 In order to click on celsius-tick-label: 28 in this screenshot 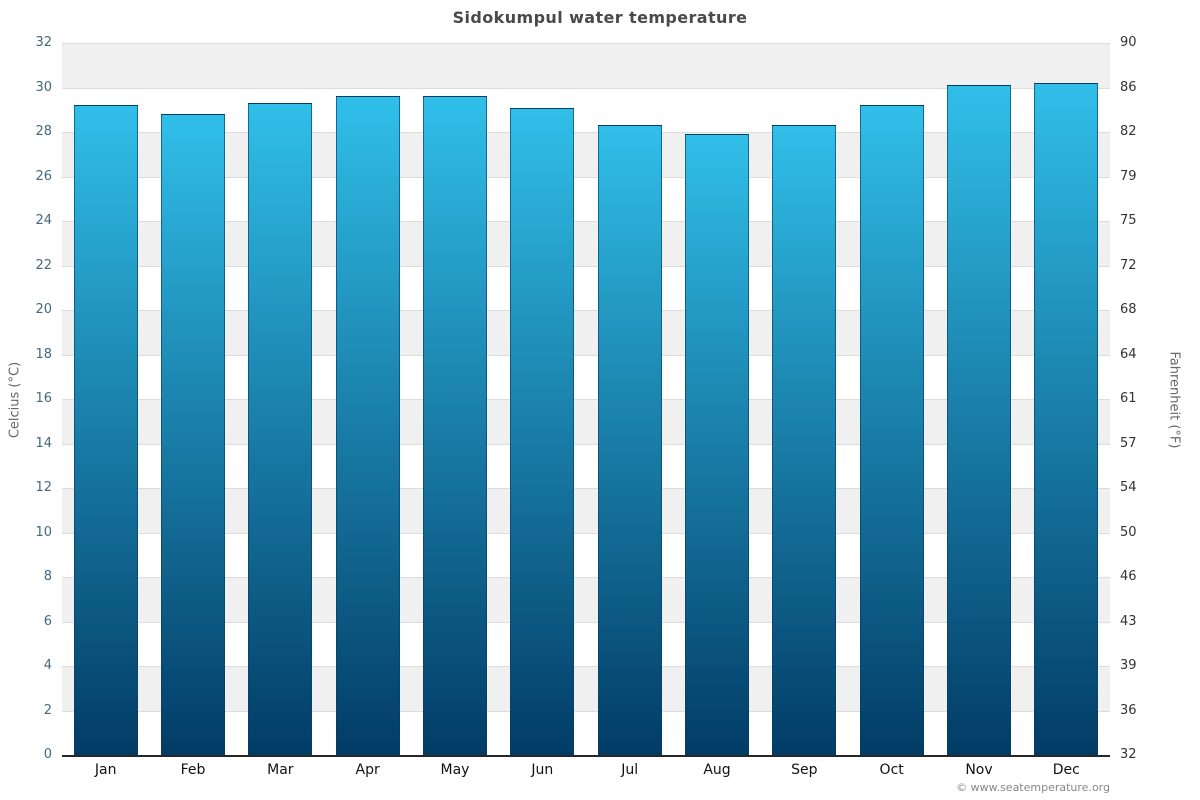, I will do `click(43, 131)`.